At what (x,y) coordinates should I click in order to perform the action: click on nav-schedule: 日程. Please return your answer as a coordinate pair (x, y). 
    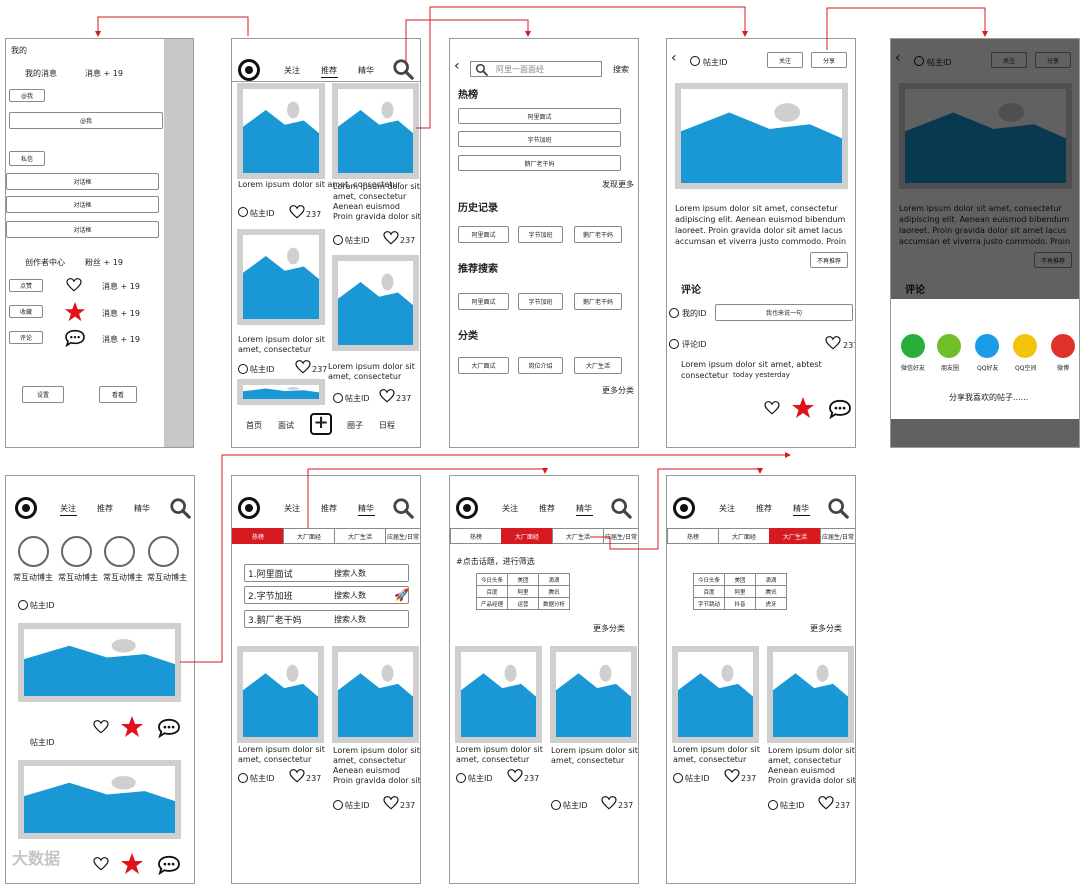
    Looking at the image, I should click on (387, 425).